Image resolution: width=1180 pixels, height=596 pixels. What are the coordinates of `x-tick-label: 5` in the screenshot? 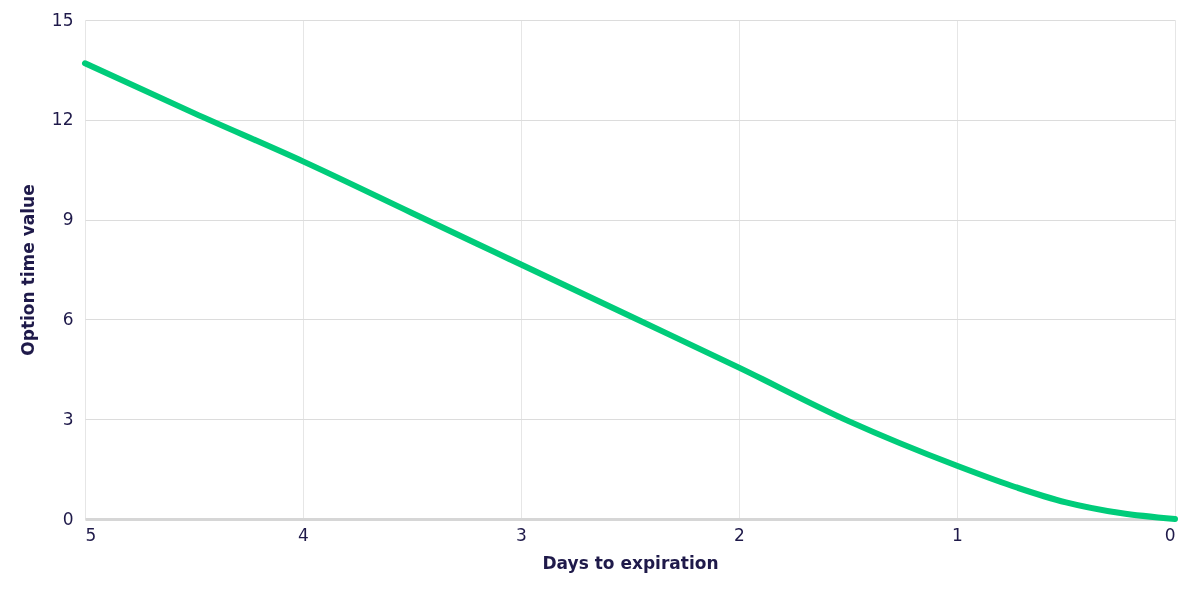 It's located at (91, 534).